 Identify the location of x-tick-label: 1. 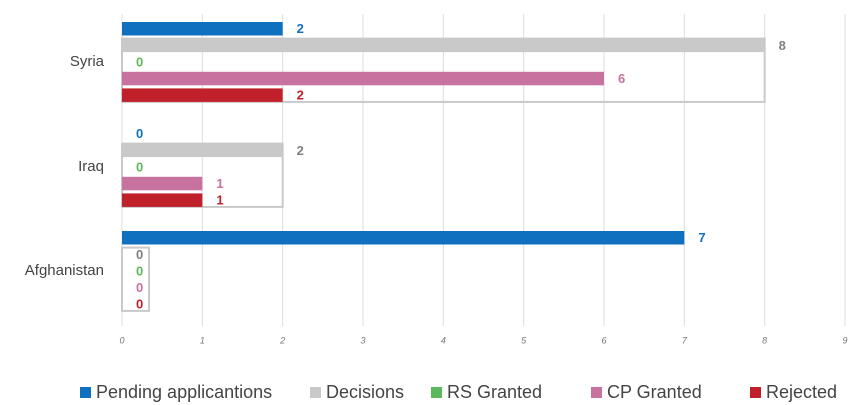
(202, 340).